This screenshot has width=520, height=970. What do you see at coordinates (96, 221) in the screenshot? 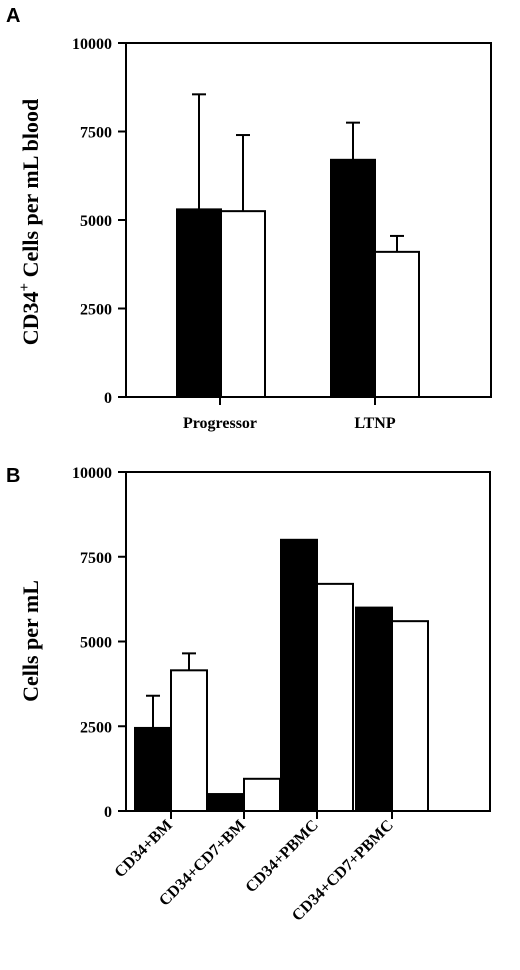
I see `panel-a-y-tick-label: 5000` at bounding box center [96, 221].